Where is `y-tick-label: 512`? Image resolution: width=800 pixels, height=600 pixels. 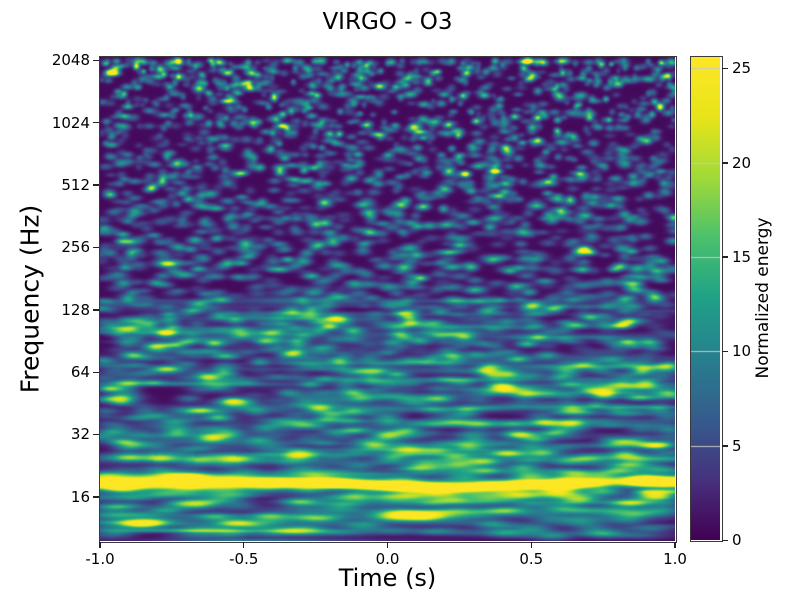 y-tick-label: 512 is located at coordinates (75, 184).